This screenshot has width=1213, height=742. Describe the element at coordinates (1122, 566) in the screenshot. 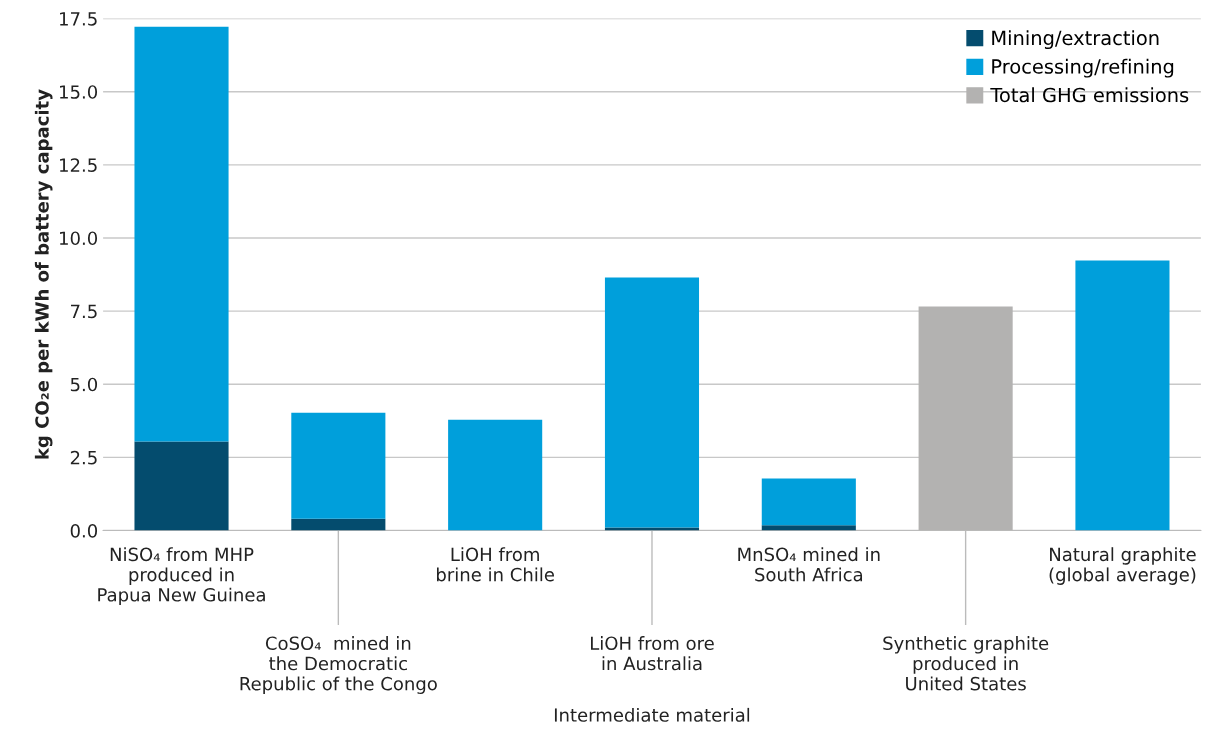

I see `x-tick-label: Natural graphite (global average)` at that location.